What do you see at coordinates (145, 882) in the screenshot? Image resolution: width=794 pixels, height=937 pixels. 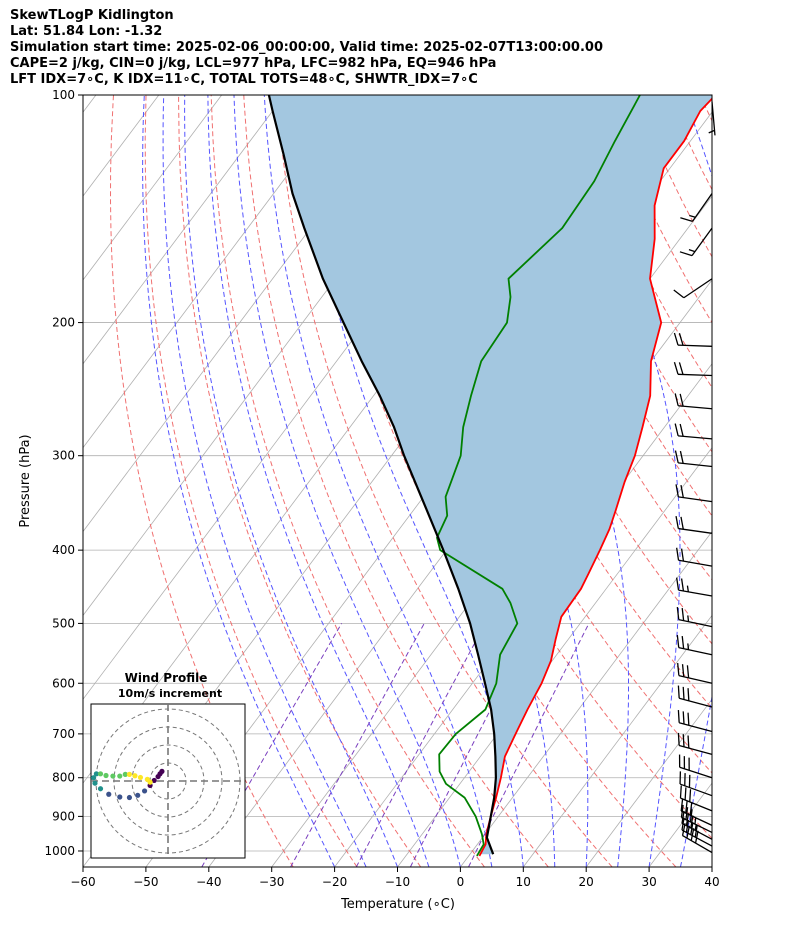 I see `x-tick-label: −50` at bounding box center [145, 882].